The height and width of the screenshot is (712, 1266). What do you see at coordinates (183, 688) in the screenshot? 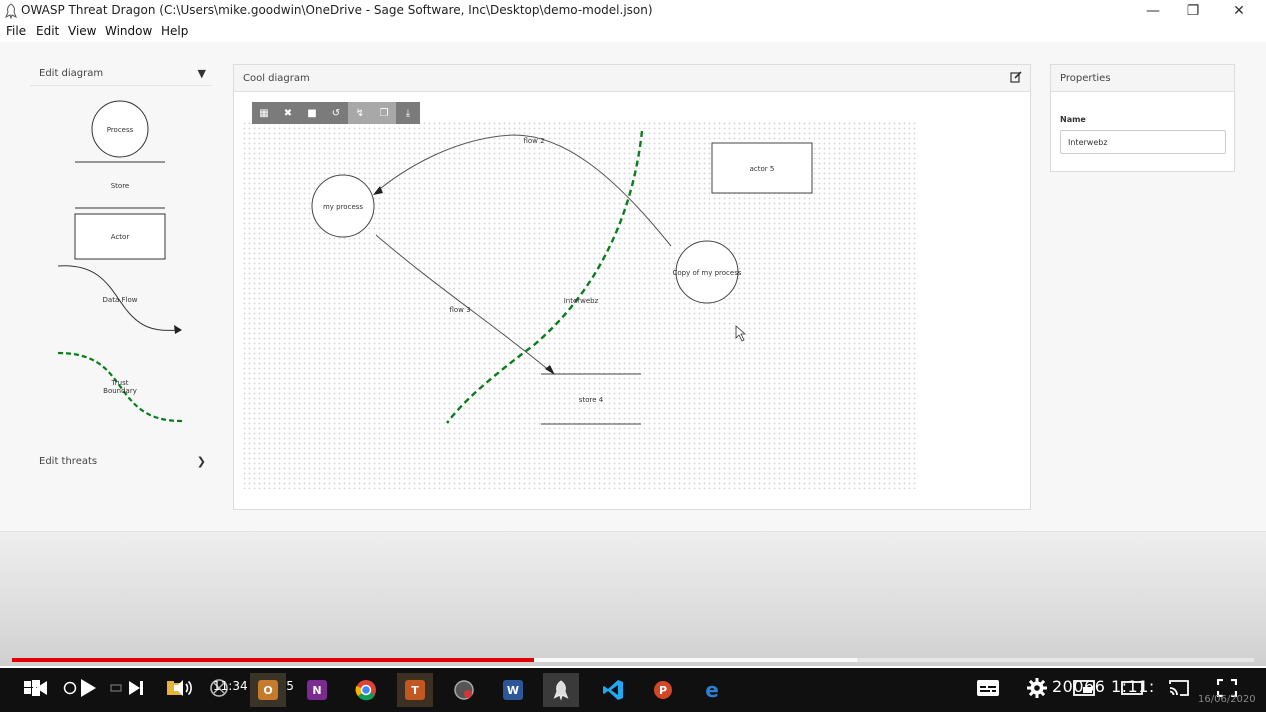
I see `volume-icon` at bounding box center [183, 688].